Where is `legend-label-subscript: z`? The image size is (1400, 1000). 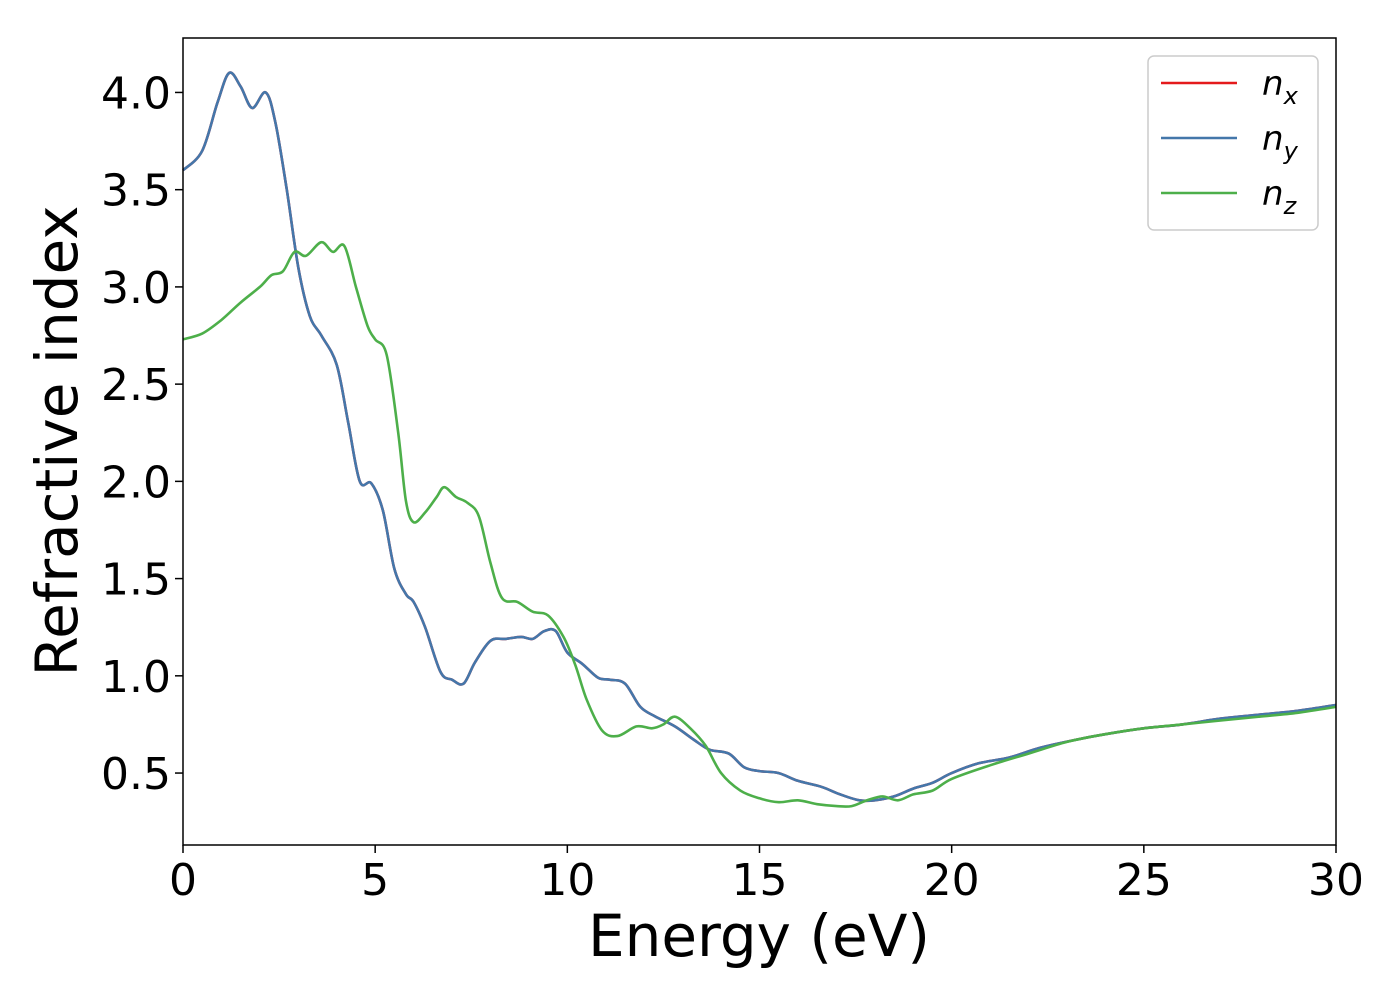
legend-label-subscript: z is located at coordinates (1290, 206).